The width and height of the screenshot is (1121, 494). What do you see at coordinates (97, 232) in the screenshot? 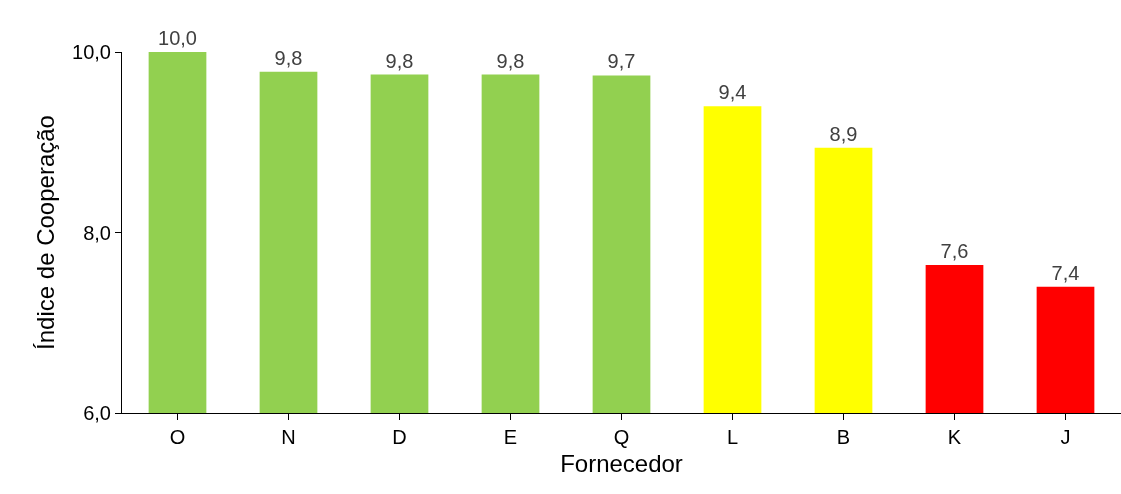
I see `y-tick-label: 8,0` at bounding box center [97, 232].